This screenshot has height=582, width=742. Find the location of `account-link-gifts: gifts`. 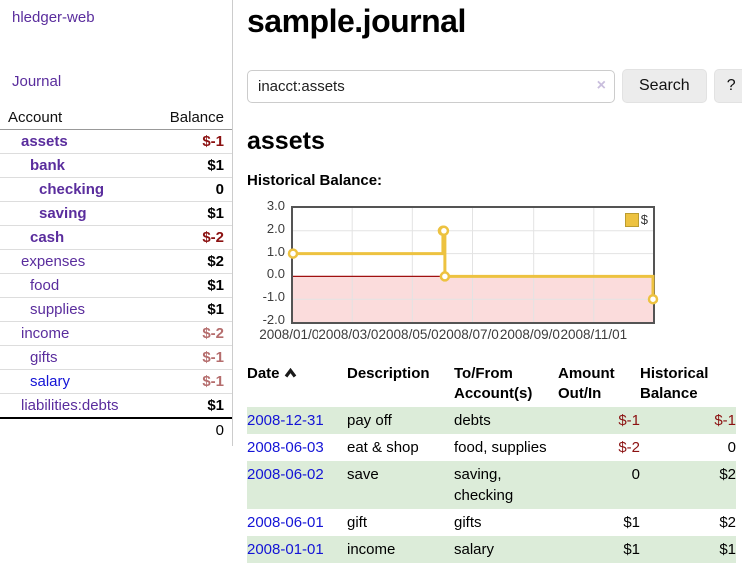

account-link-gifts: gifts is located at coordinates (44, 357).